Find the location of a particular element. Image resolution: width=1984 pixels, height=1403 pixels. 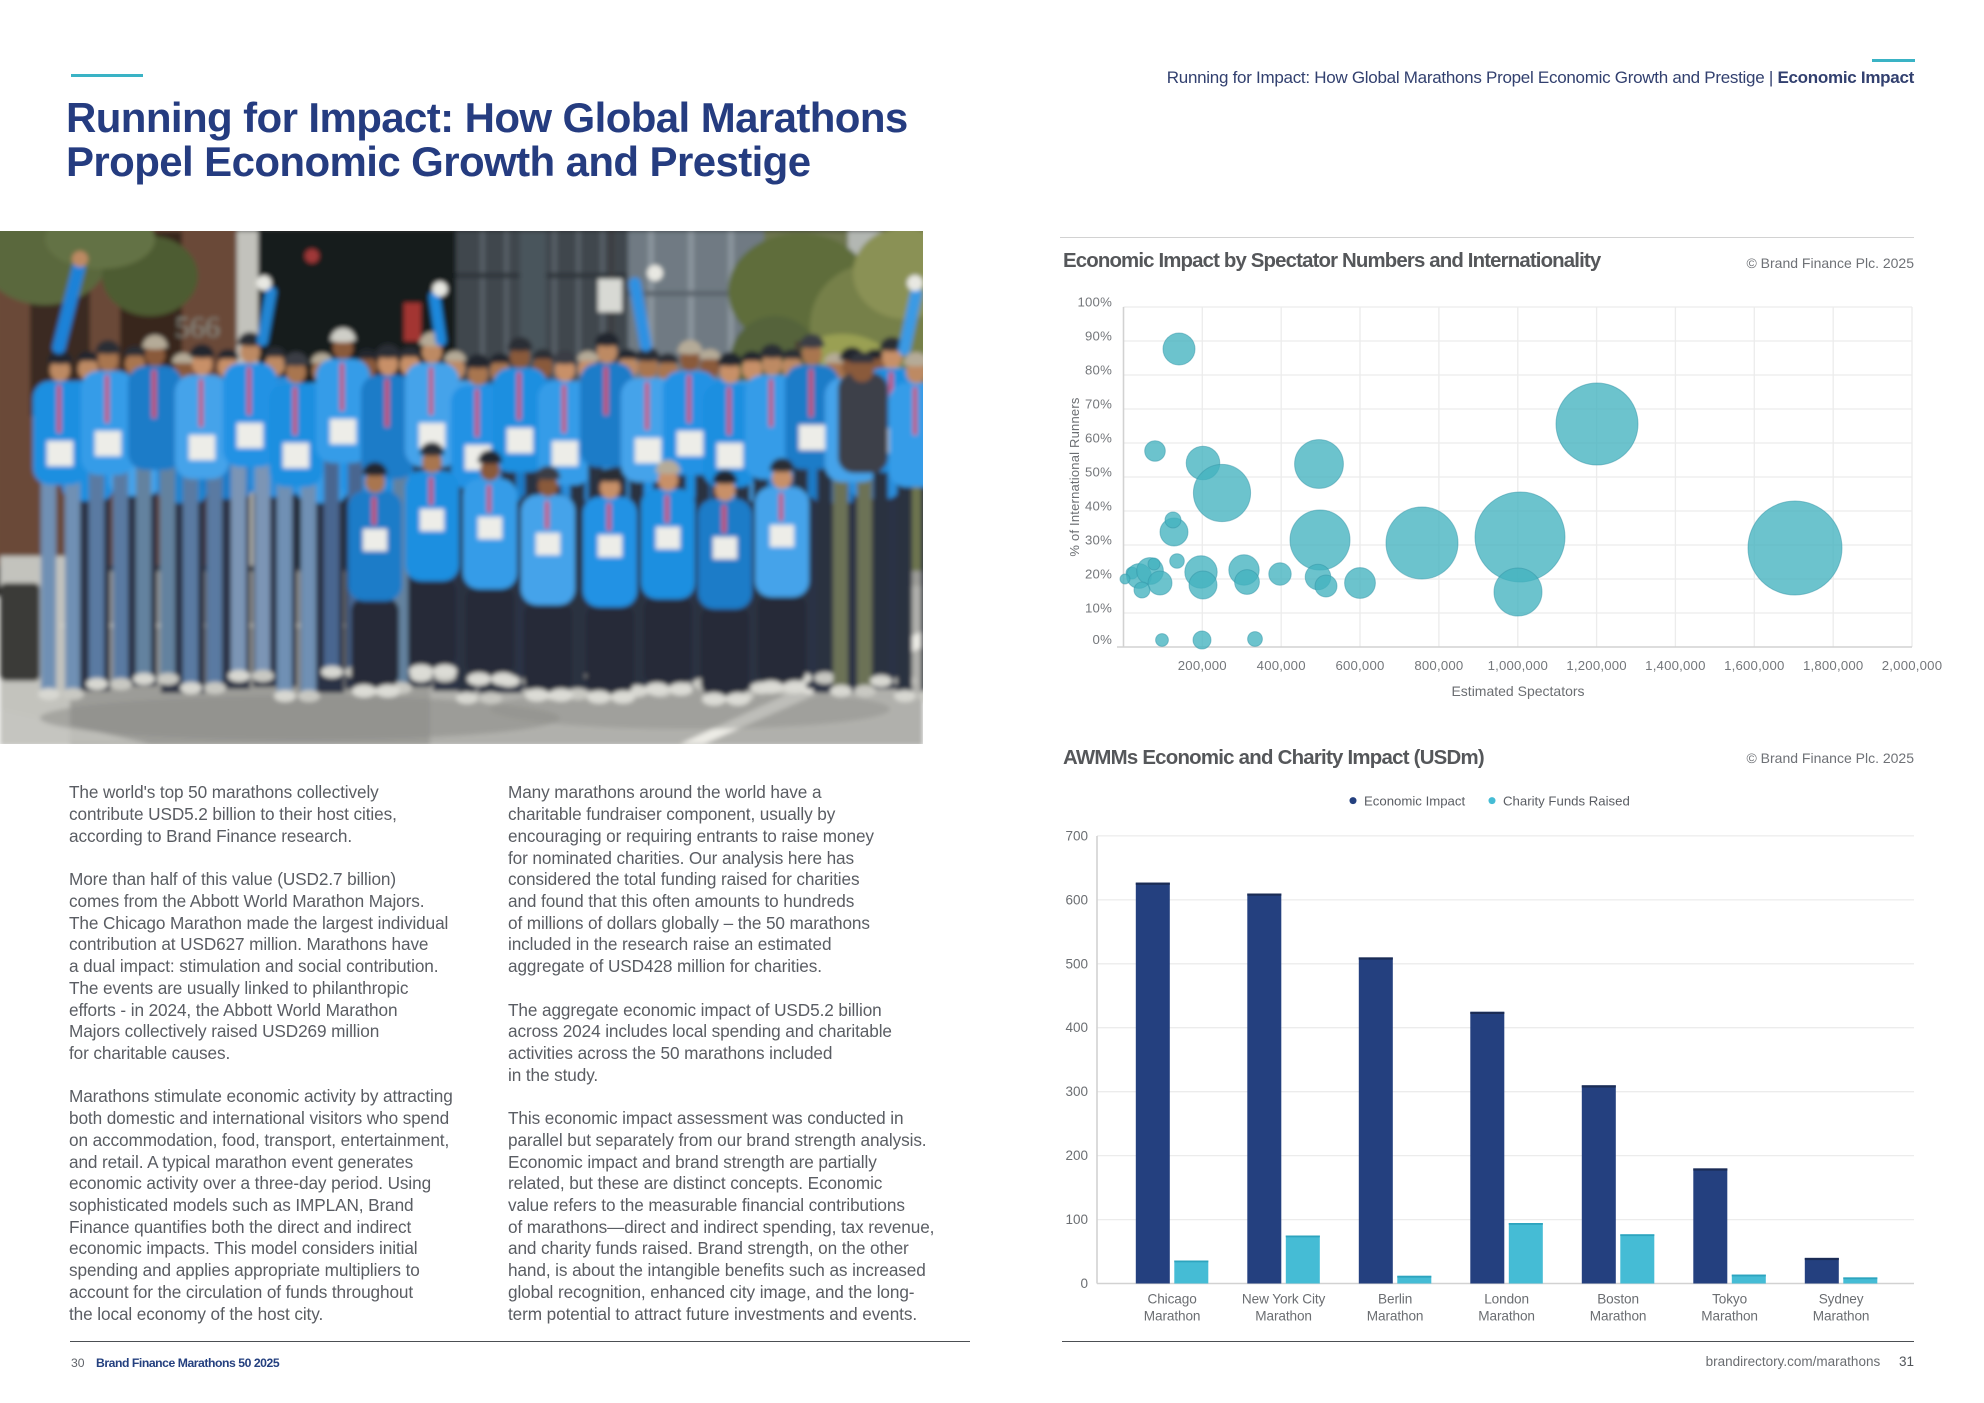

svg-text: 200 is located at coordinates (1076, 1155).